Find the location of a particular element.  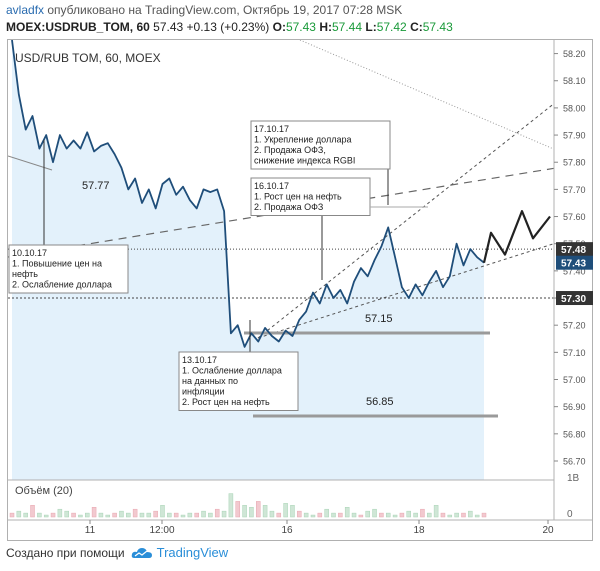

tradingview-brand: TradingView is located at coordinates (192, 552).